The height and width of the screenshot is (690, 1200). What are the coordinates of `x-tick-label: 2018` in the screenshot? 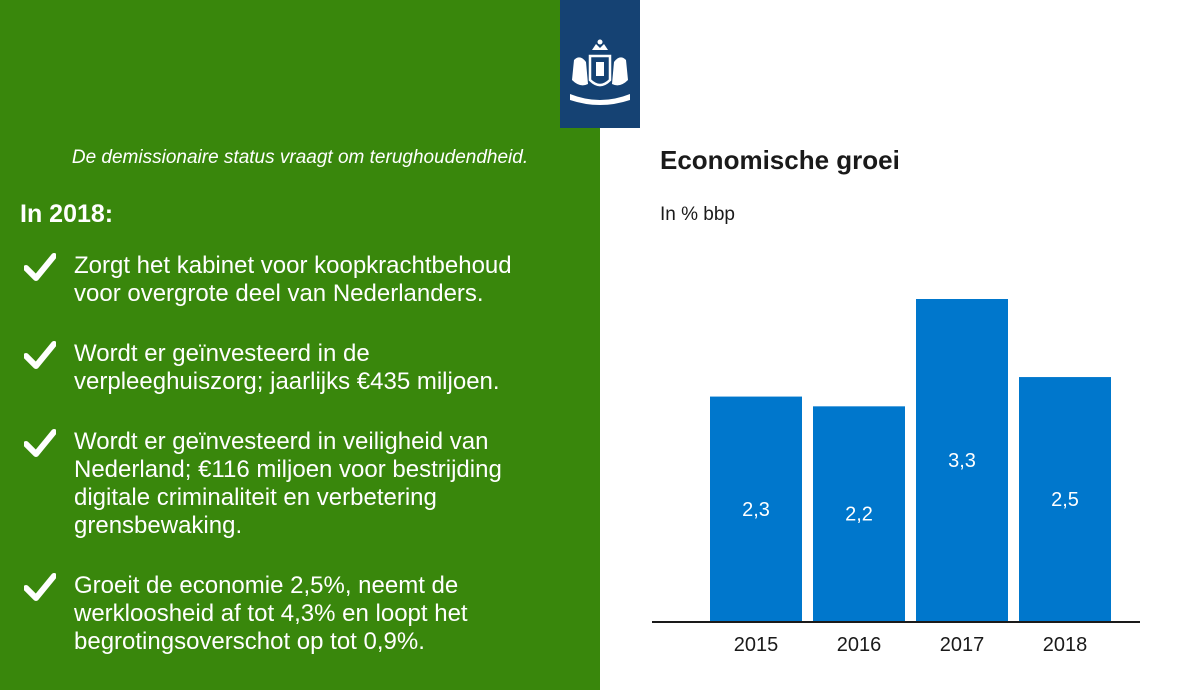 It's located at (1065, 645).